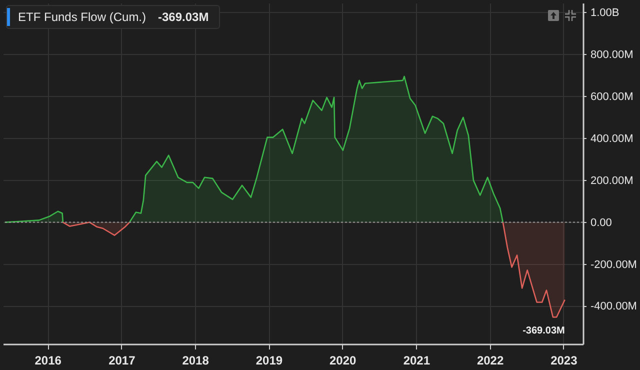 The height and width of the screenshot is (370, 640). I want to click on y-tick-label: 0.00, so click(601, 222).